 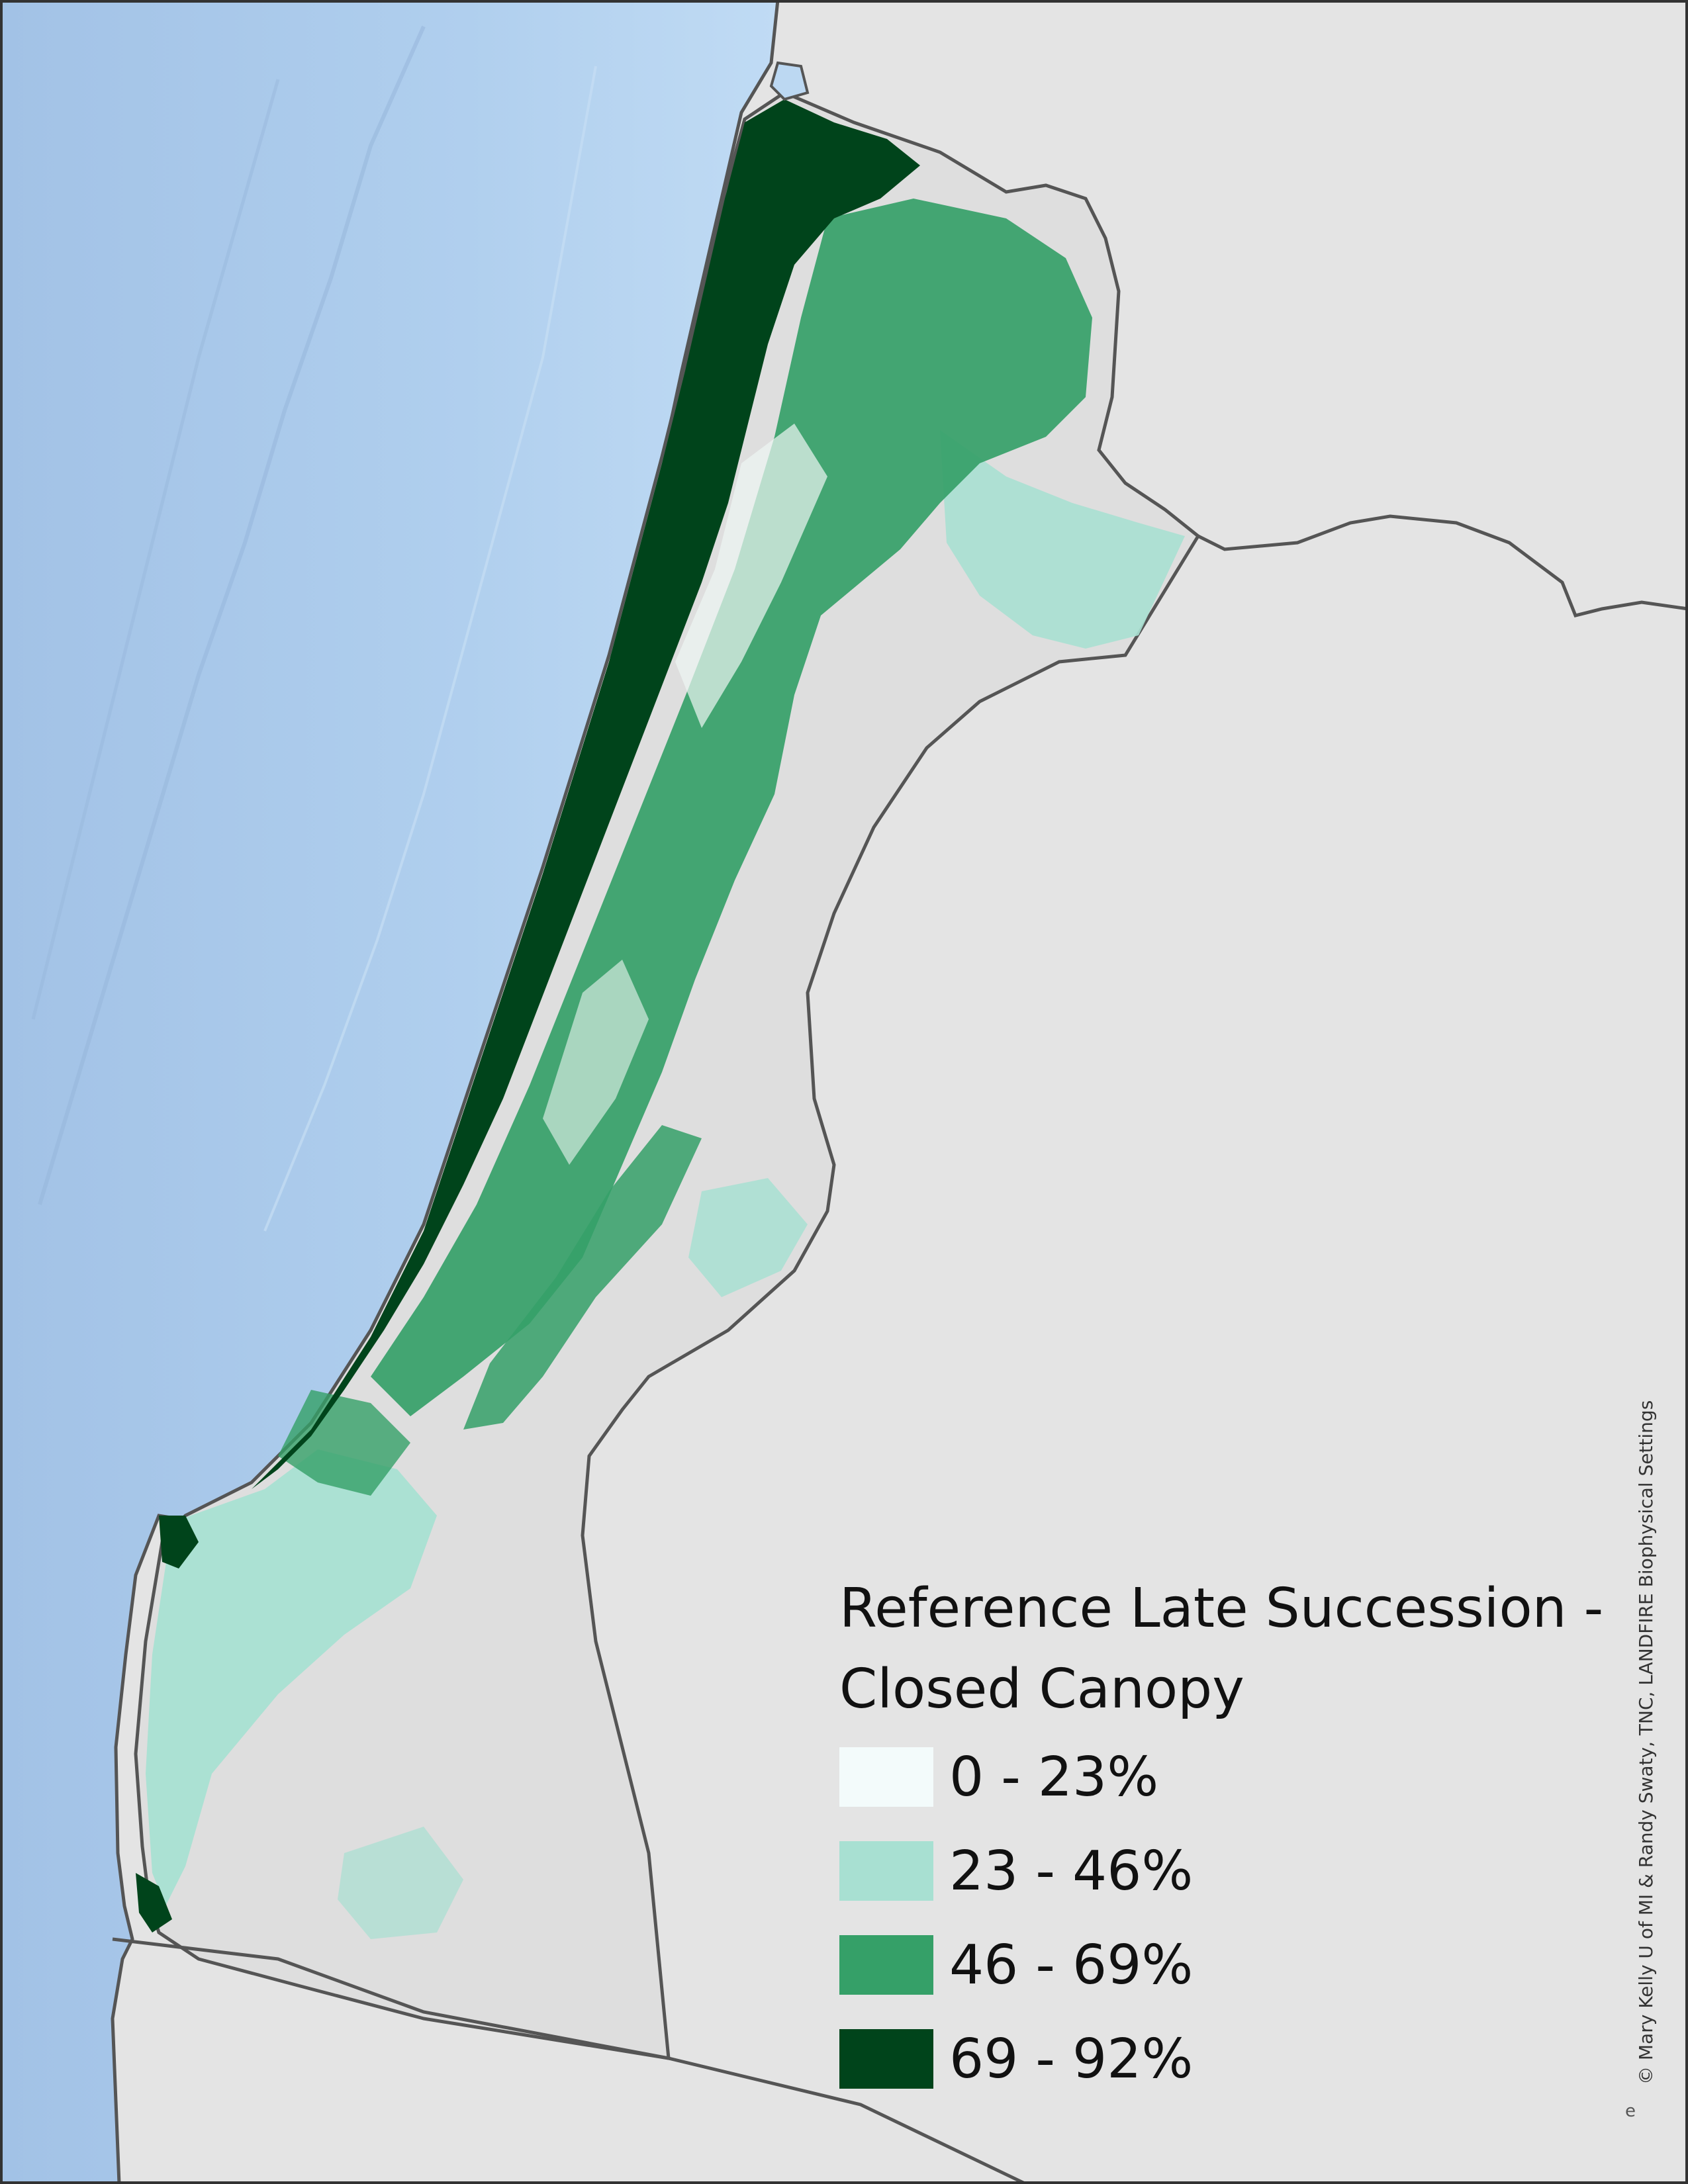 What do you see at coordinates (789, 81) in the screenshot?
I see `bay-inlet` at bounding box center [789, 81].